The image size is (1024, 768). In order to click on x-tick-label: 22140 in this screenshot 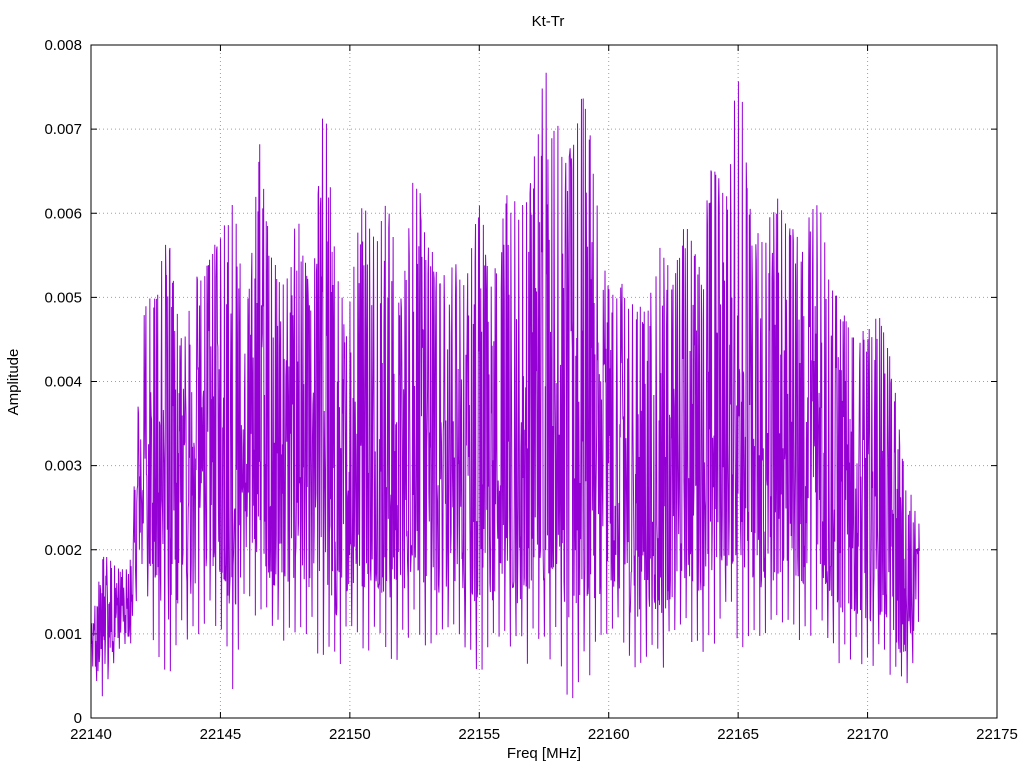, I will do `click(91, 734)`.